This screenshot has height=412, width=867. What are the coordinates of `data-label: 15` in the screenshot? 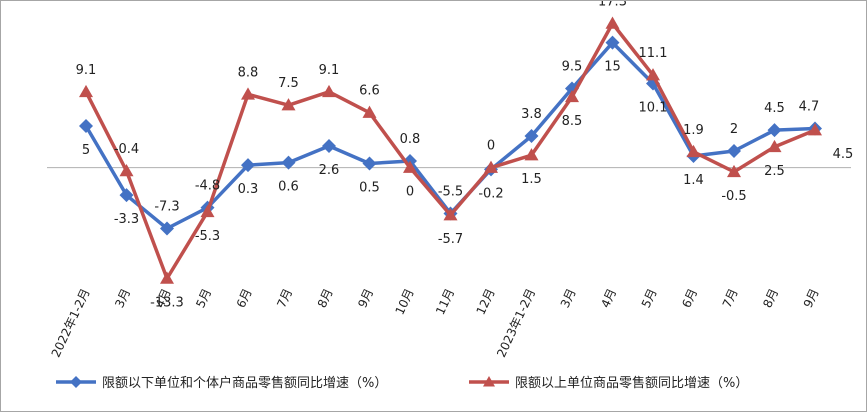 It's located at (612, 67).